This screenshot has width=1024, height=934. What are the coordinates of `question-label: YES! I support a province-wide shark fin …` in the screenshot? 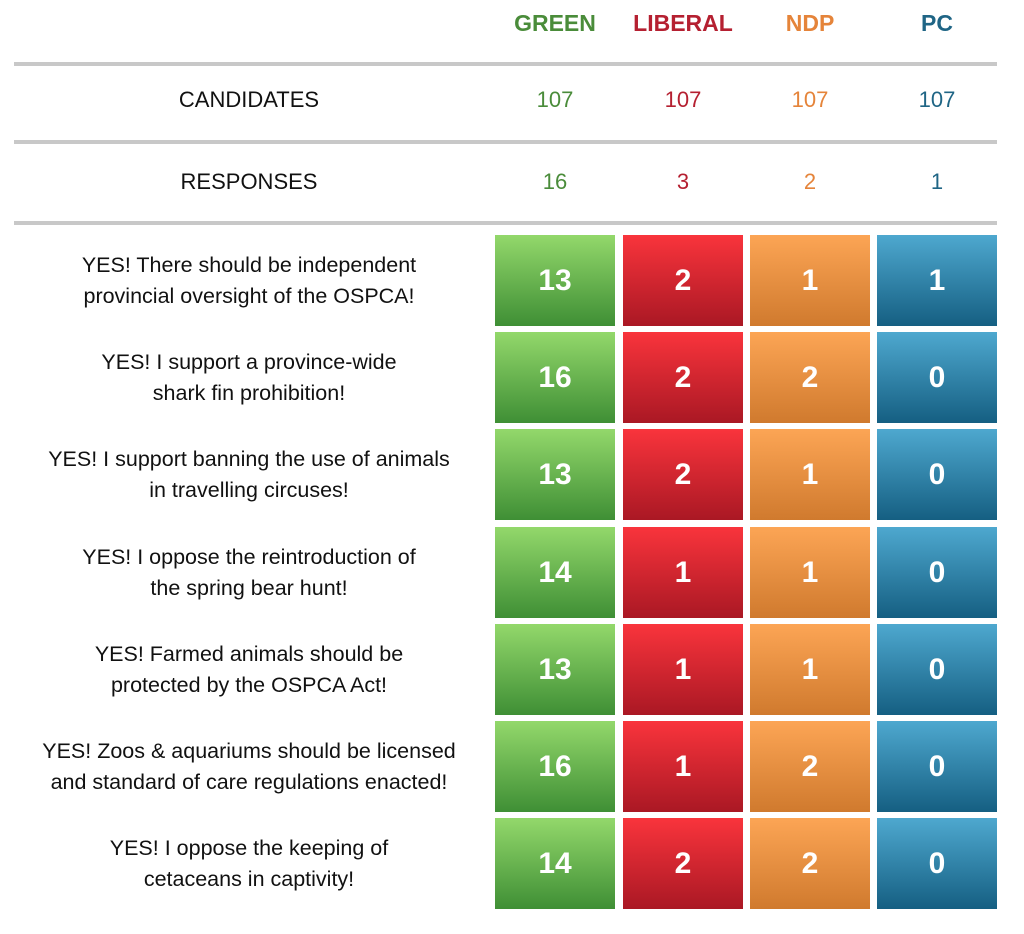 It's located at (249, 377).